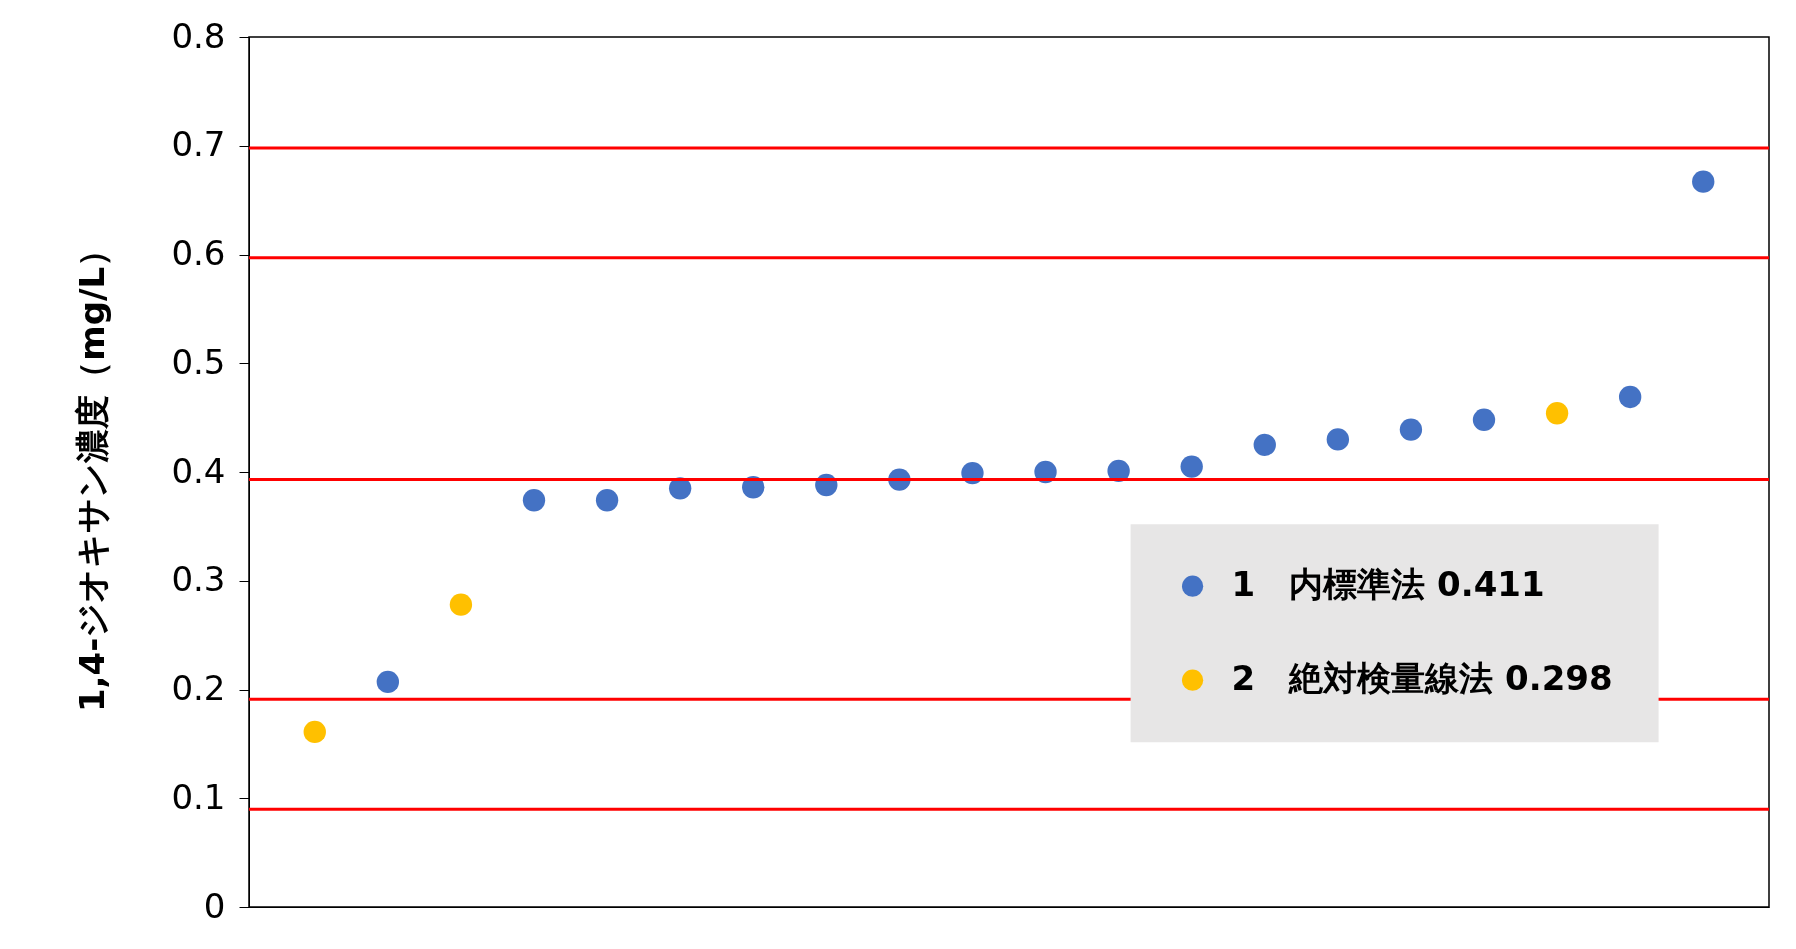 The image size is (1796, 949). I want to click on y-tick-label: 0.1, so click(198, 796).